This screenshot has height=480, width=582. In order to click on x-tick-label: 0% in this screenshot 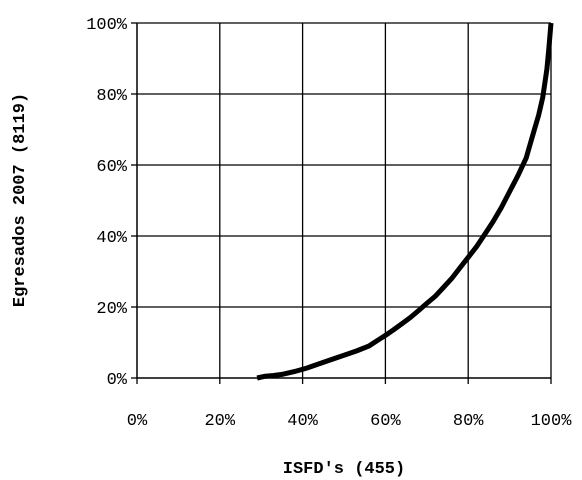, I will do `click(137, 421)`.